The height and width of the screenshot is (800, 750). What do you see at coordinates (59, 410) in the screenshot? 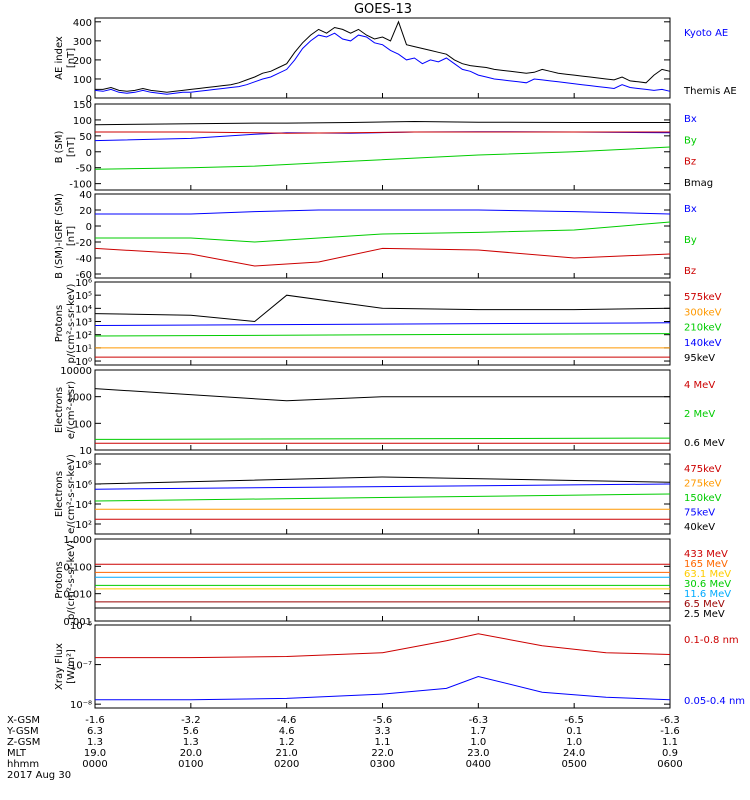
I see `y-axis-label: Electrons` at bounding box center [59, 410].